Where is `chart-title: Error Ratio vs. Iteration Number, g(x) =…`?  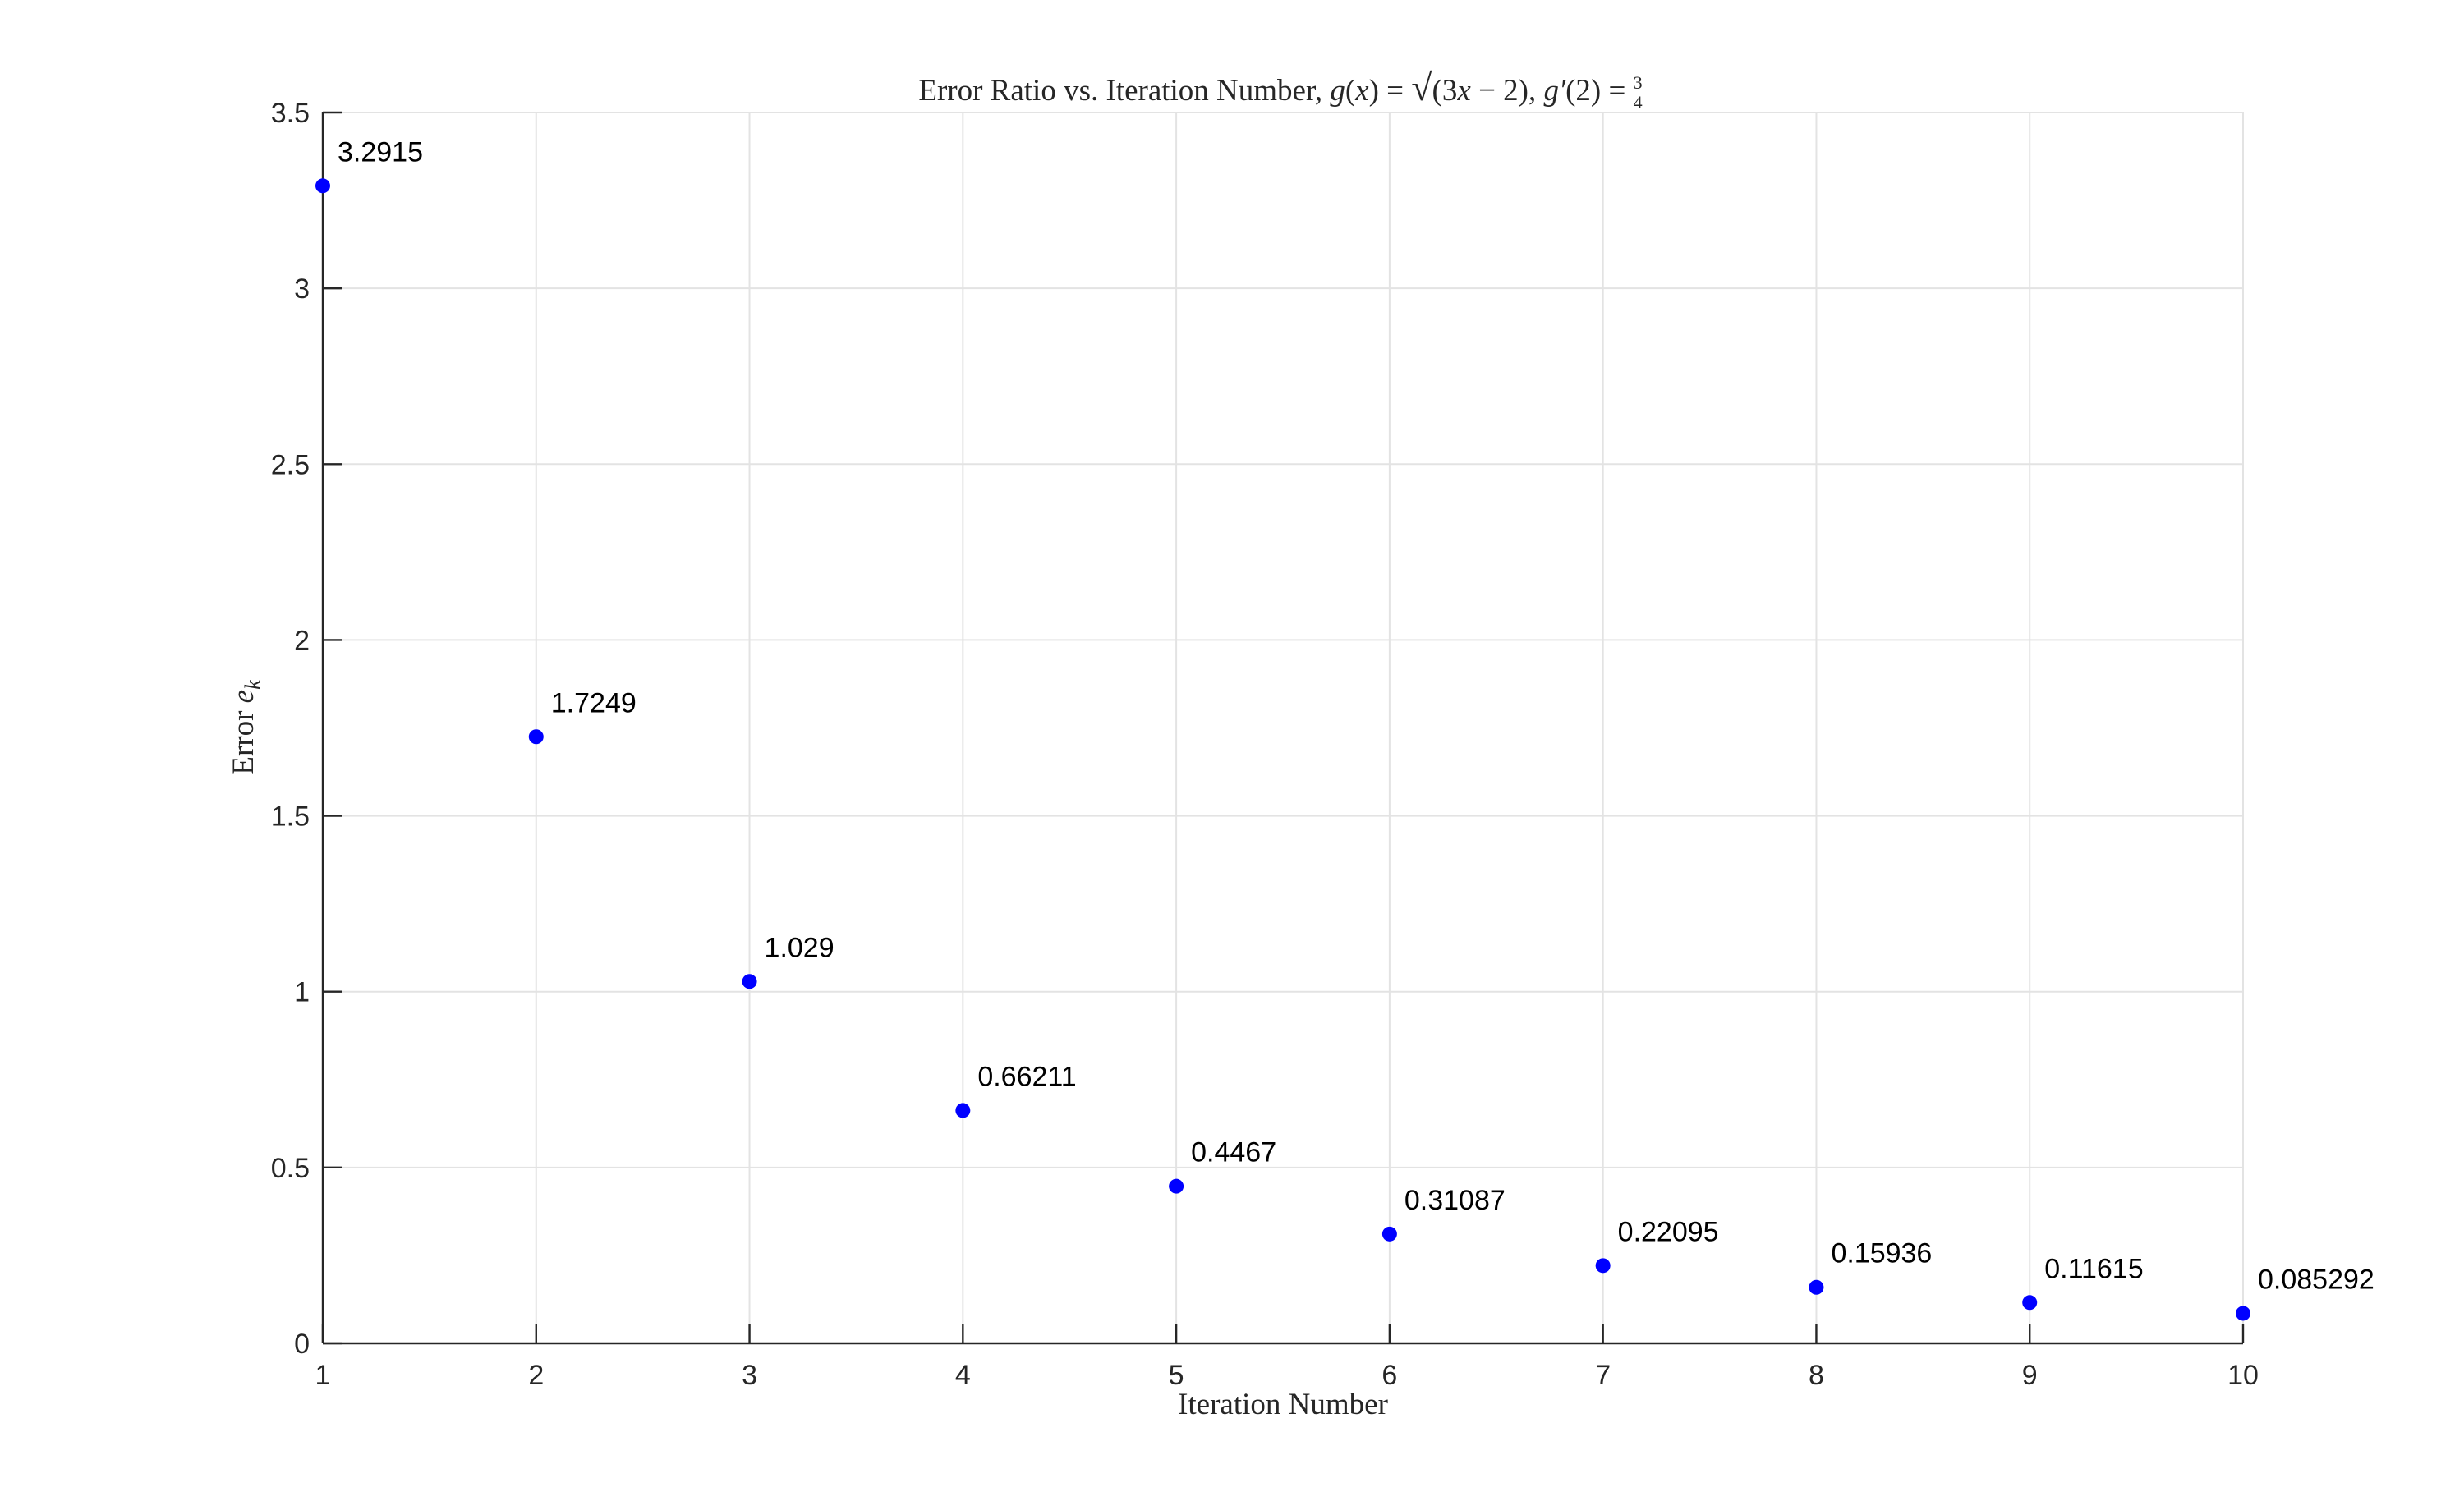
chart-title: Error Ratio vs. Iteration Number, g(x) =… is located at coordinates (1280, 89).